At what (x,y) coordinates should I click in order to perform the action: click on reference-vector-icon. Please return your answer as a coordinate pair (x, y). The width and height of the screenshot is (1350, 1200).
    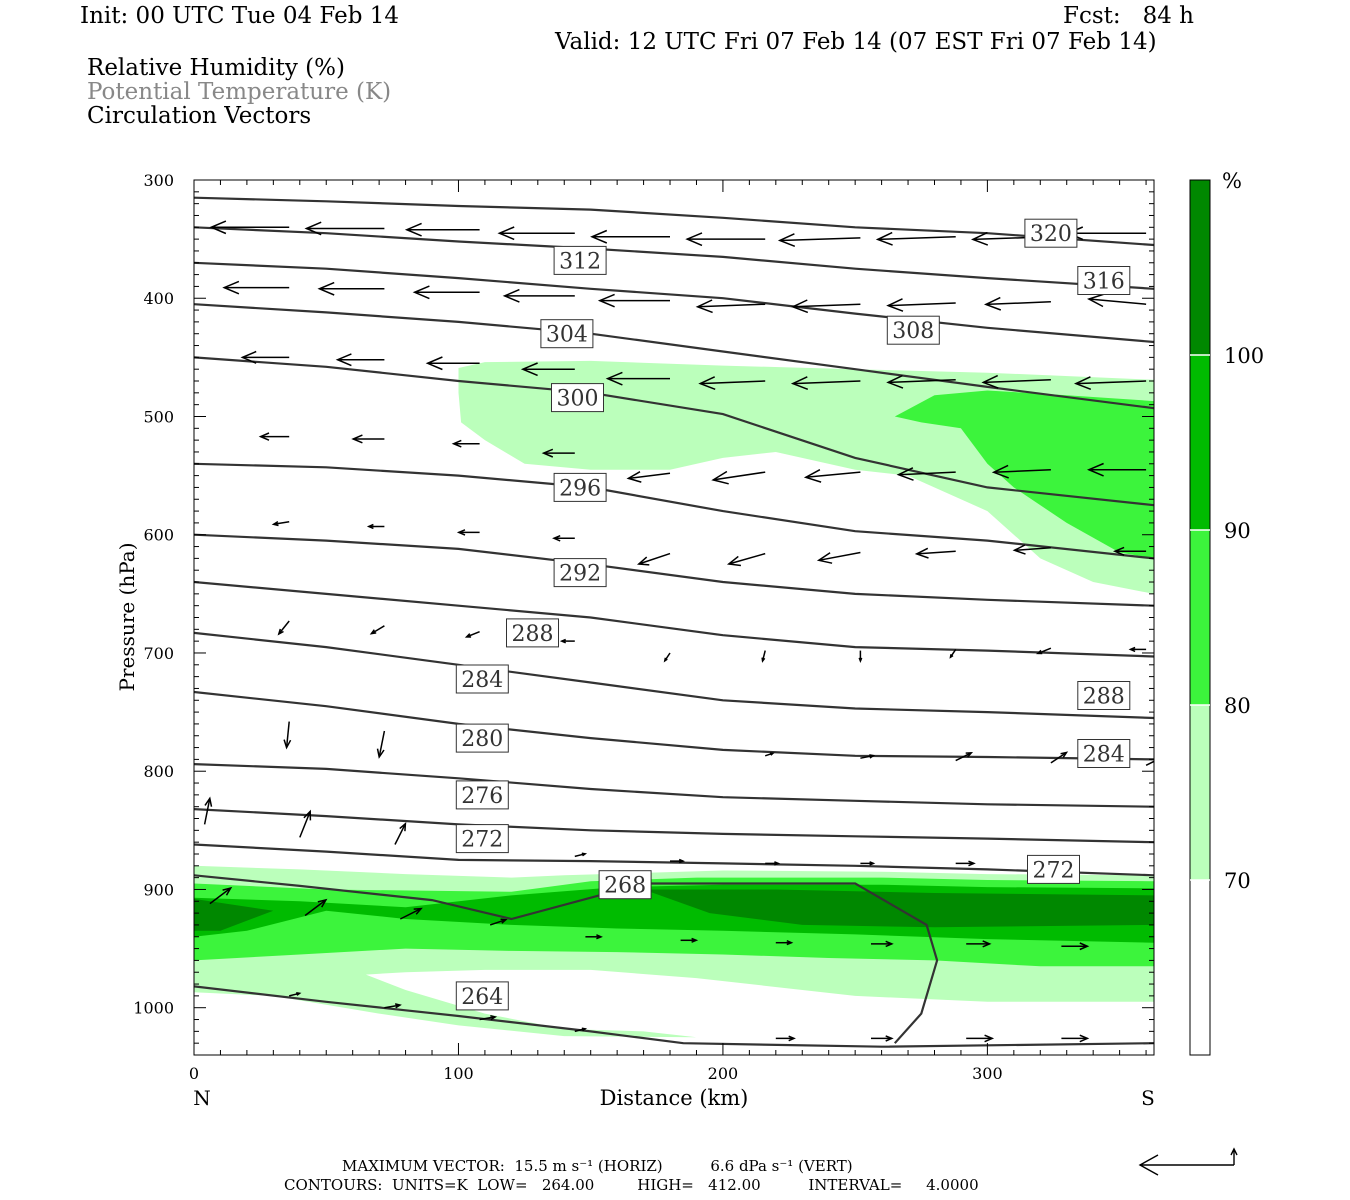
    Looking at the image, I should click on (1188, 1161).